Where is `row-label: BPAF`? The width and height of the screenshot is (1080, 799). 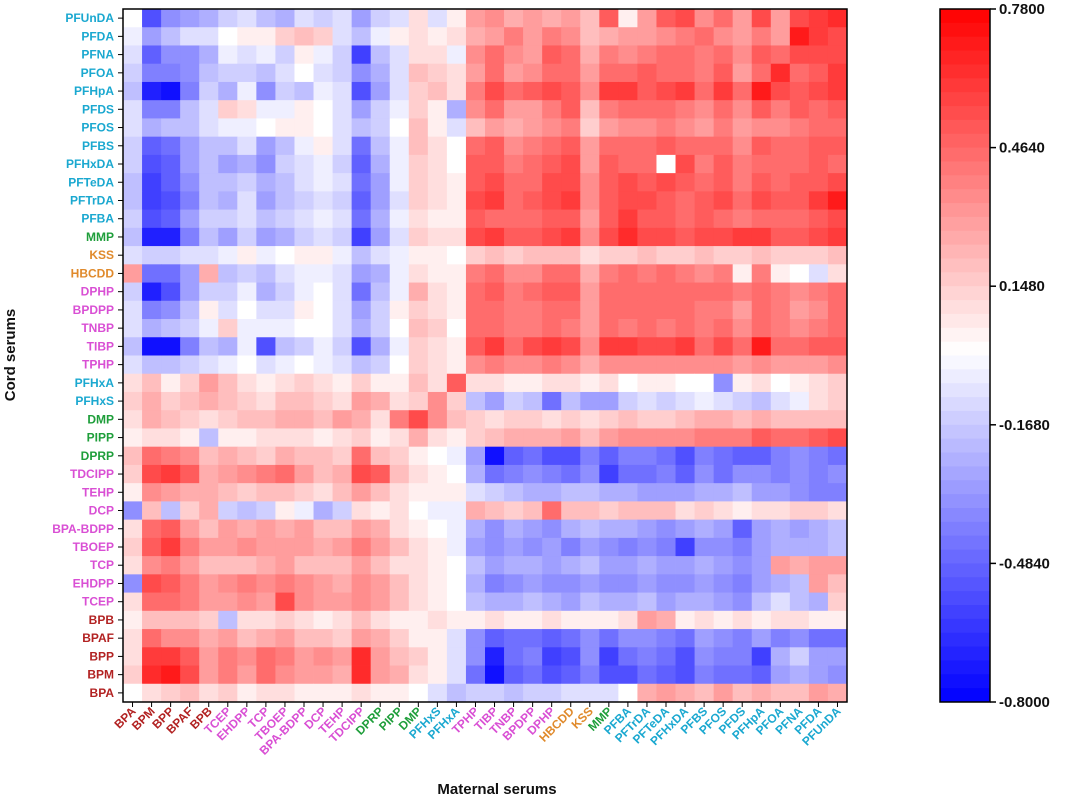 row-label: BPAF is located at coordinates (98, 638).